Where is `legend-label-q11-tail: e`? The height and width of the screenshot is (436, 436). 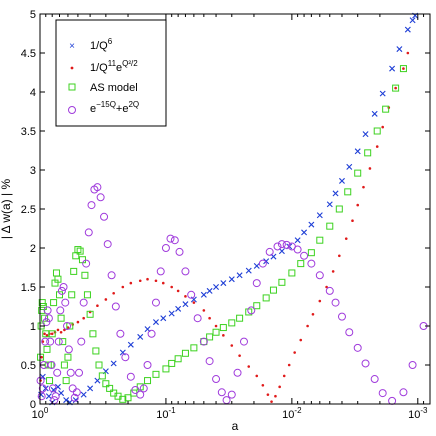 legend-label-q11-tail: e is located at coordinates (119, 68).